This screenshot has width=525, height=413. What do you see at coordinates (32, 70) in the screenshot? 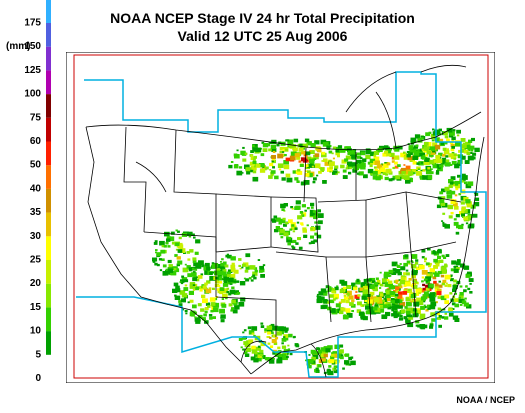
I see `legend-label: 125` at bounding box center [32, 70].